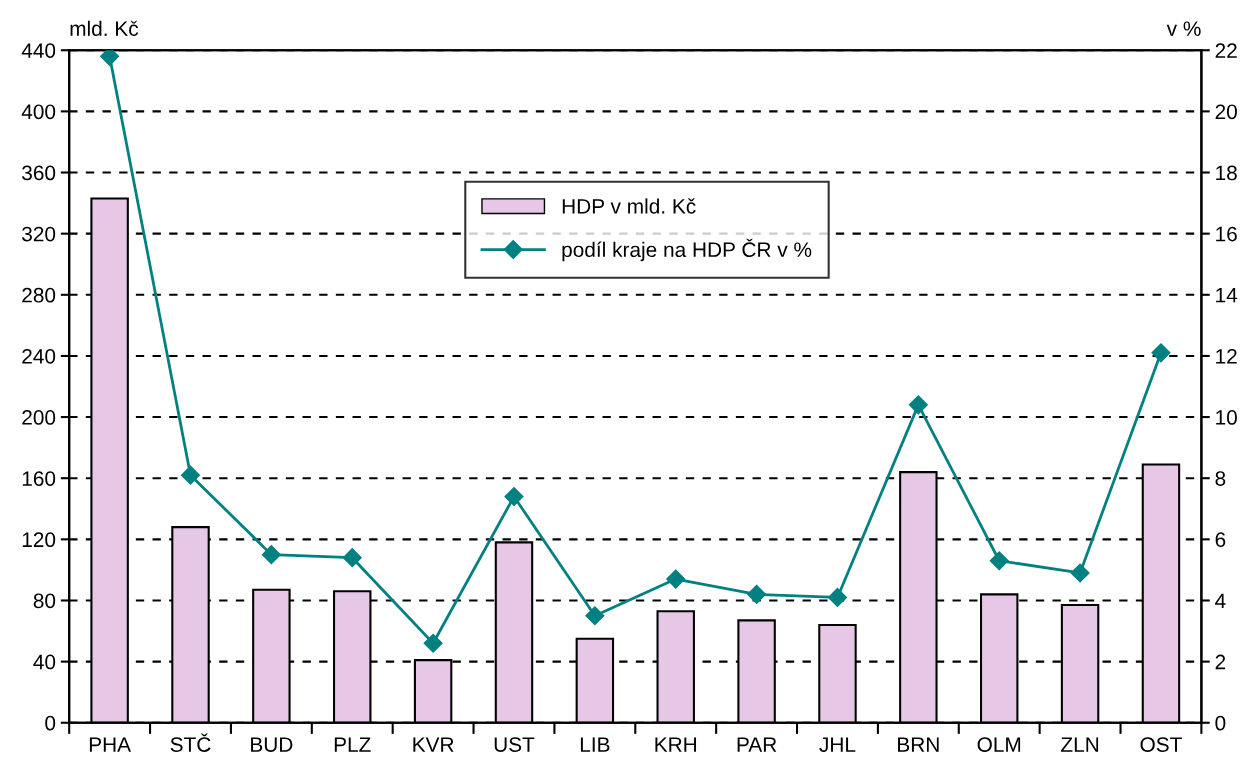  Describe the element at coordinates (44, 601) in the screenshot. I see `y-tick-label: 80` at that location.